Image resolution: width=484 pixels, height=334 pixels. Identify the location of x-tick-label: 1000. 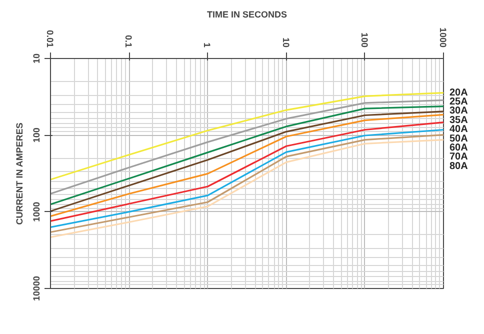
(443, 37).